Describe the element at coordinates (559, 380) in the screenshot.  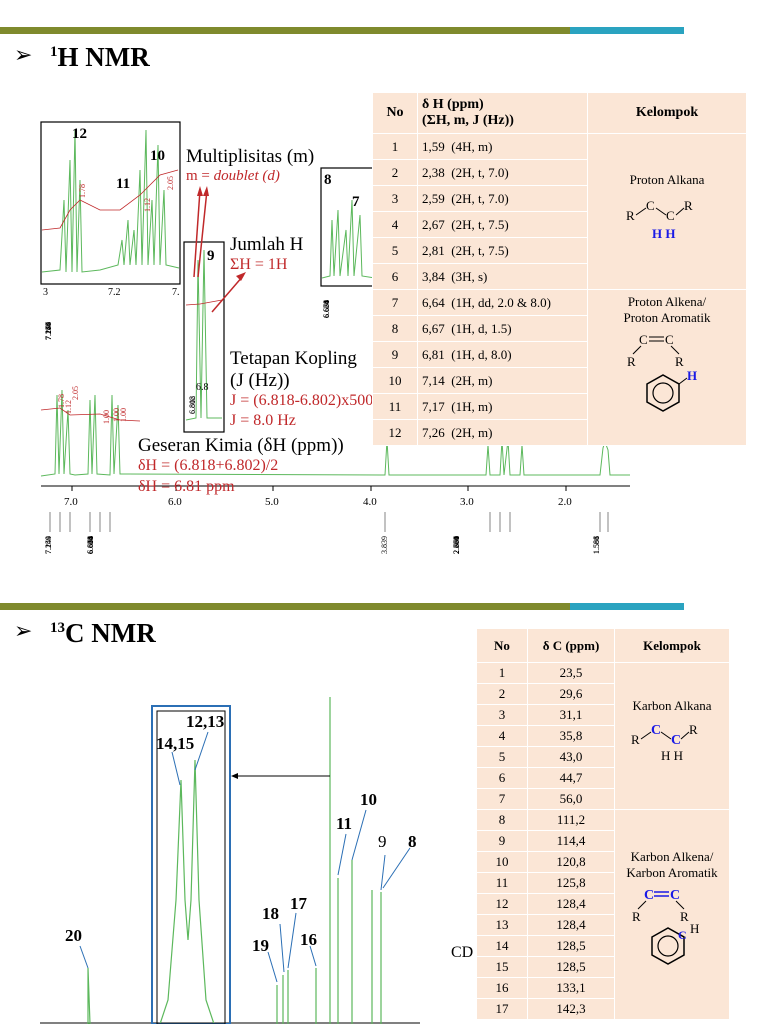
I see `table-row: 10 7,14 (2H, m)` at that location.